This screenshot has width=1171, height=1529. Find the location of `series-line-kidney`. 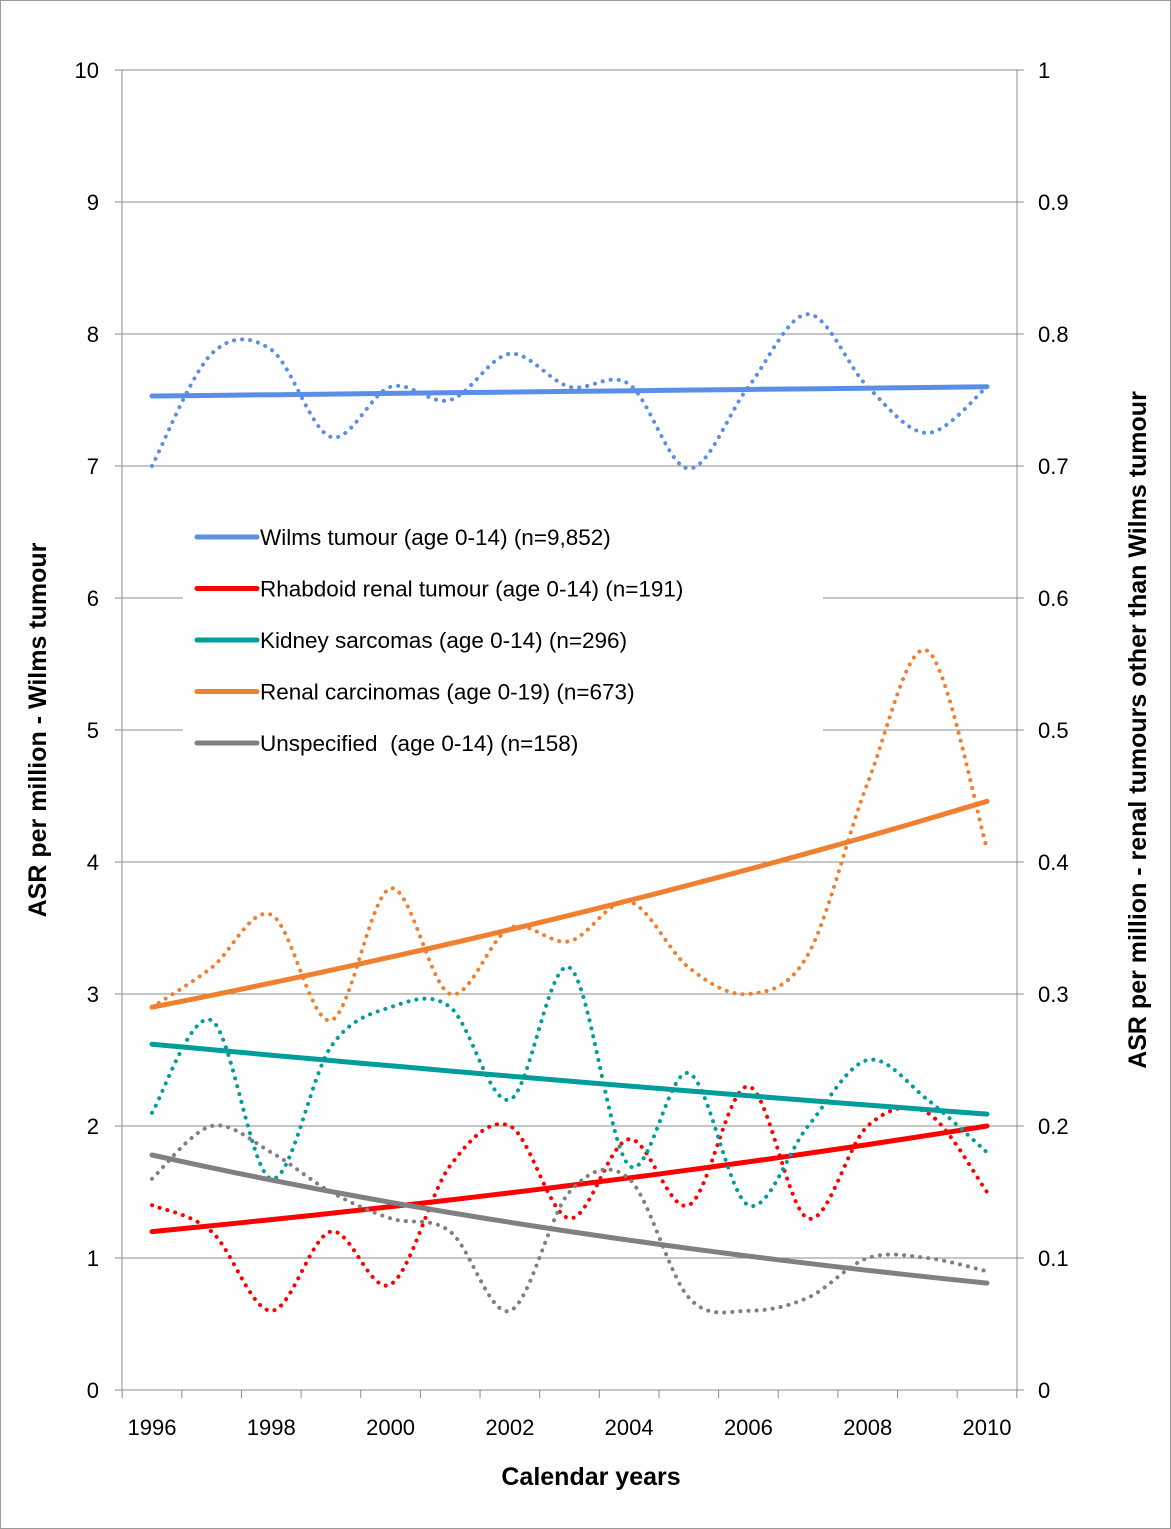

series-line-kidney is located at coordinates (569, 1086).